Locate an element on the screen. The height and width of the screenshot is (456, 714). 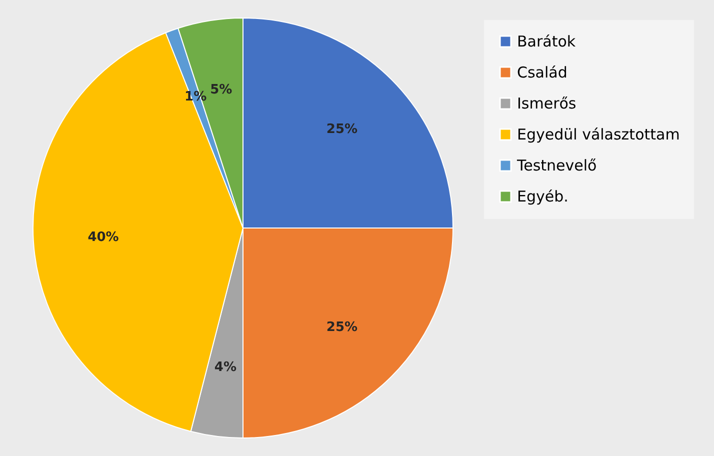
data-label: 5% is located at coordinates (221, 90).